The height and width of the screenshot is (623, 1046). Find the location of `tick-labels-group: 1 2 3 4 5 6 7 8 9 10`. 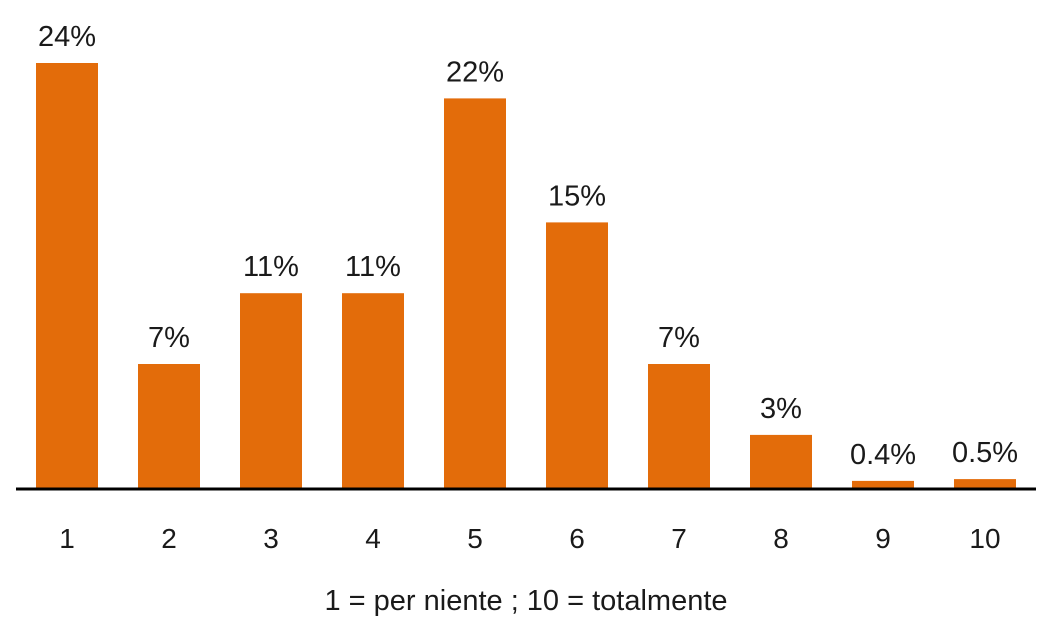

tick-labels-group: 1 2 3 4 5 6 7 8 9 10 is located at coordinates (529, 538).